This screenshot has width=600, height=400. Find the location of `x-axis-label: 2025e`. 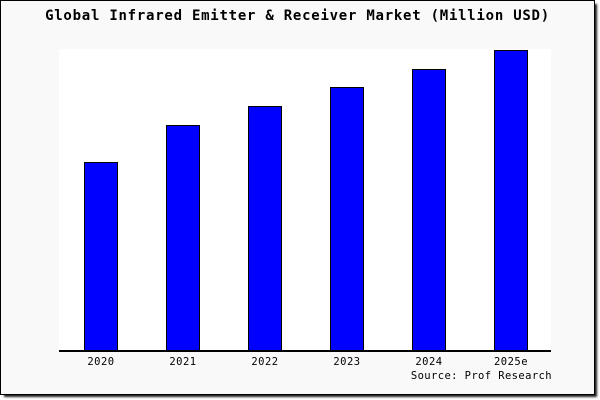

x-axis-label: 2025e is located at coordinates (511, 362).